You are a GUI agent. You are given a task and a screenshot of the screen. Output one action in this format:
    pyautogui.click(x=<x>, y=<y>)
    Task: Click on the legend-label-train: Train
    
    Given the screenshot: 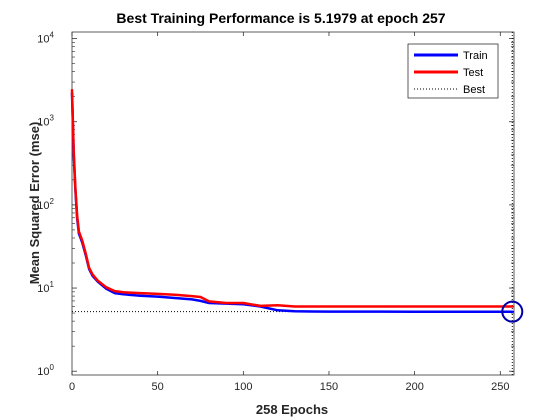 What is the action you would take?
    pyautogui.click(x=475, y=56)
    